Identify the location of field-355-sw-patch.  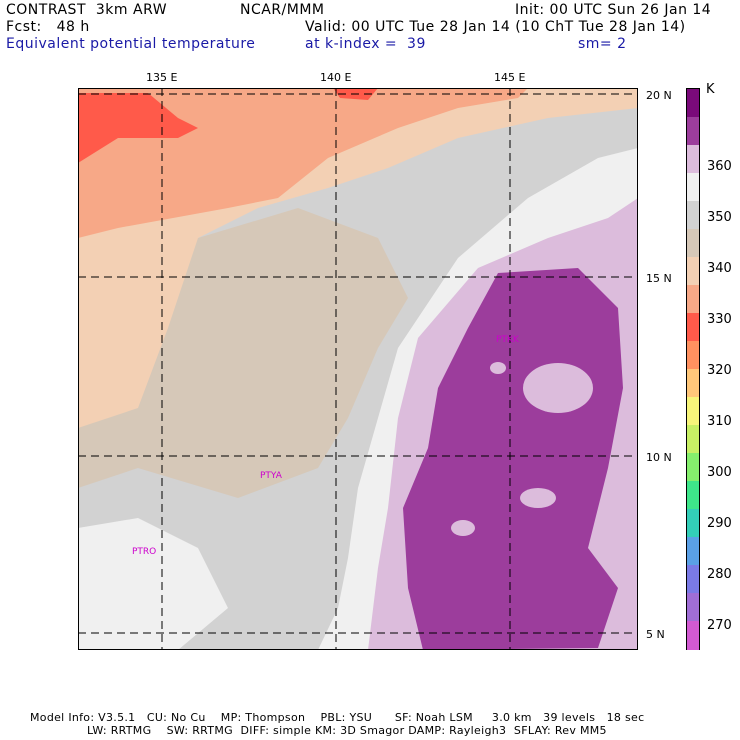
(153, 584).